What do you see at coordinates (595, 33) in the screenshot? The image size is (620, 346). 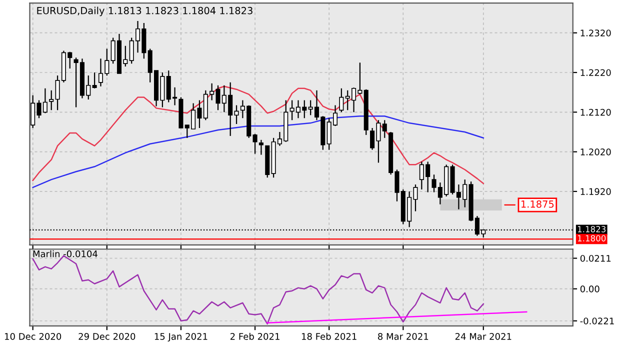 I see `y-tick-label: 1.2320` at bounding box center [595, 33].